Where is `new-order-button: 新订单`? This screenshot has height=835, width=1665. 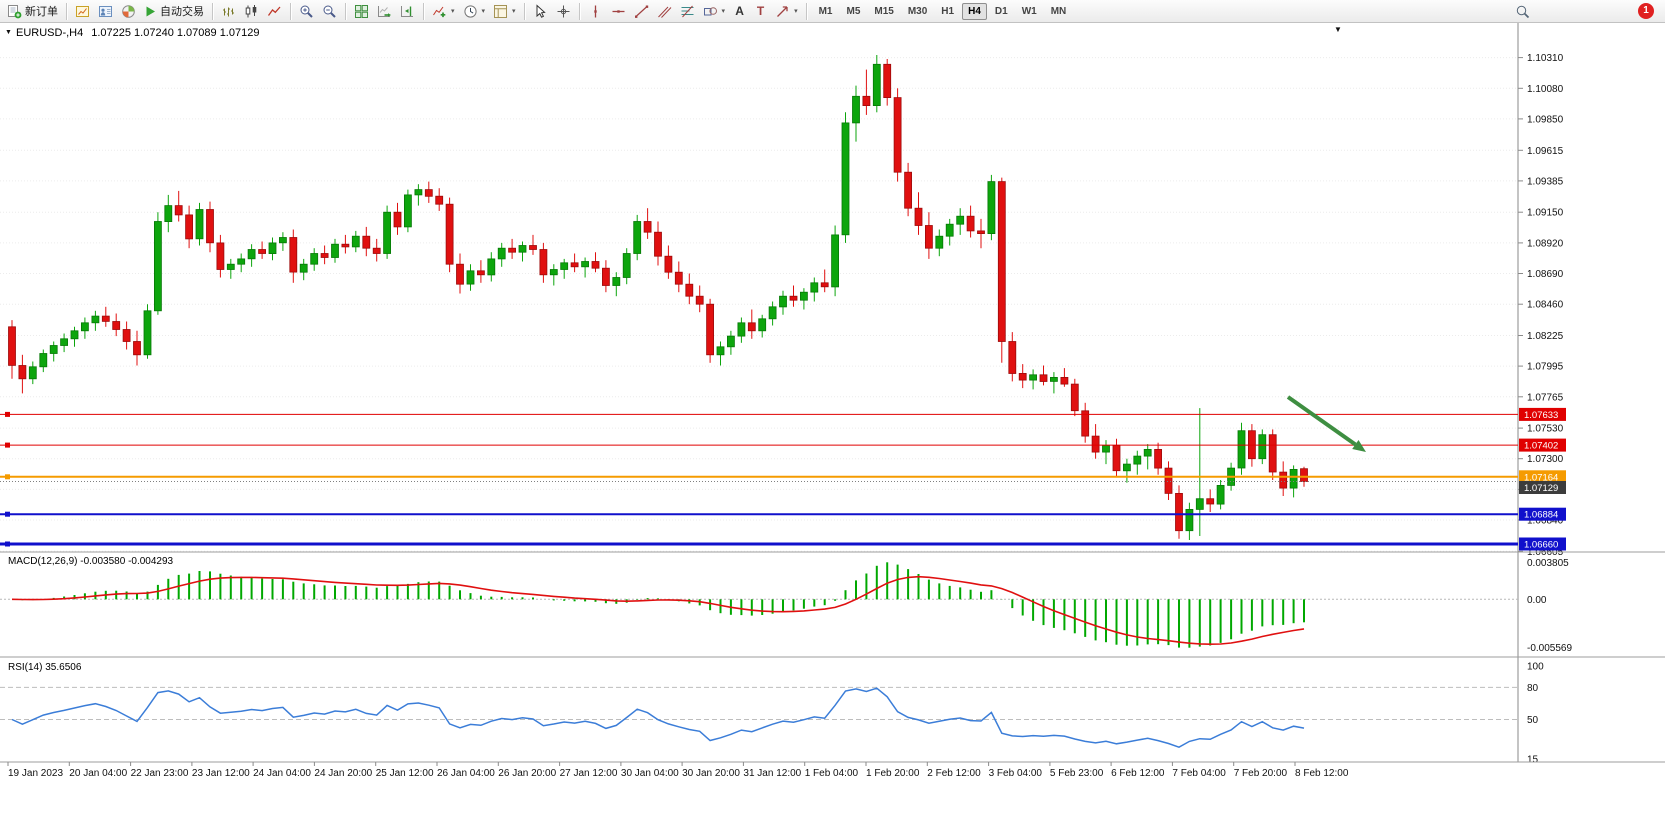 new-order-button: 新订单 is located at coordinates (32, 11).